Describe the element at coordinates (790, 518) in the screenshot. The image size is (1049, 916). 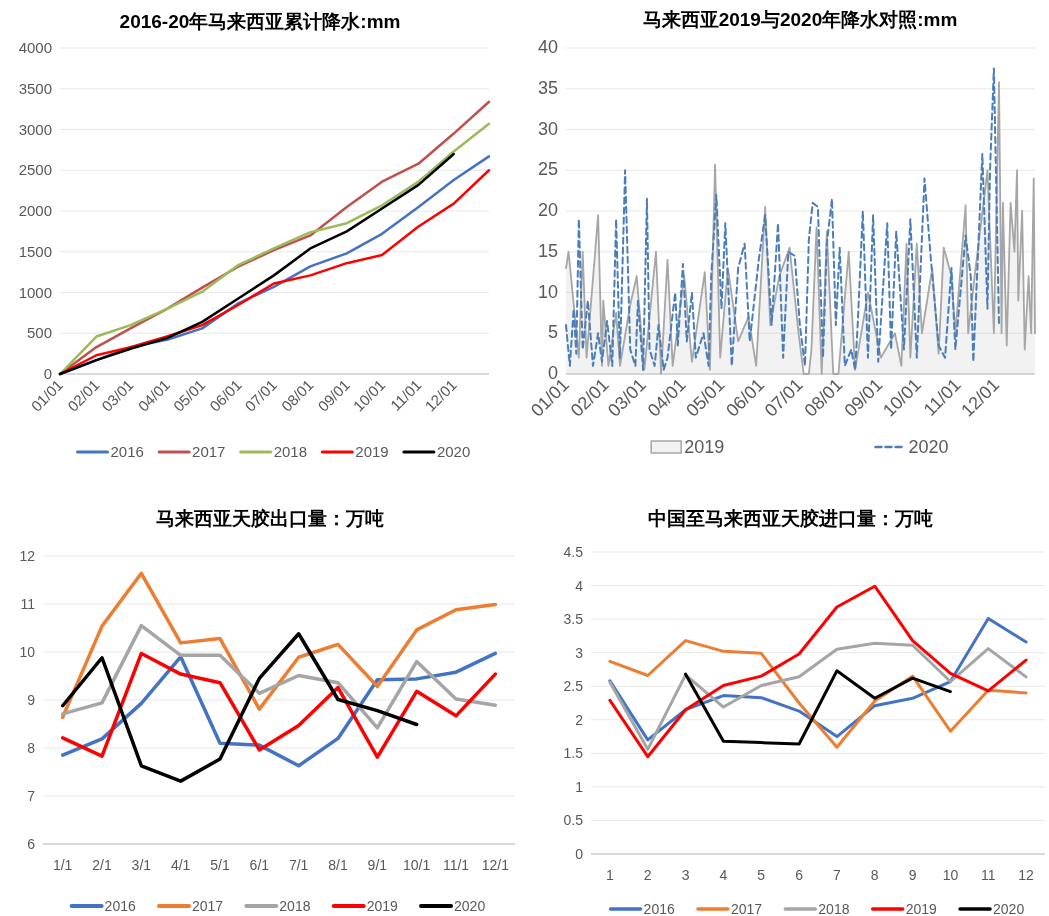
I see `chart-title: 中国至马来西亚天胶进口量：万吨` at that location.